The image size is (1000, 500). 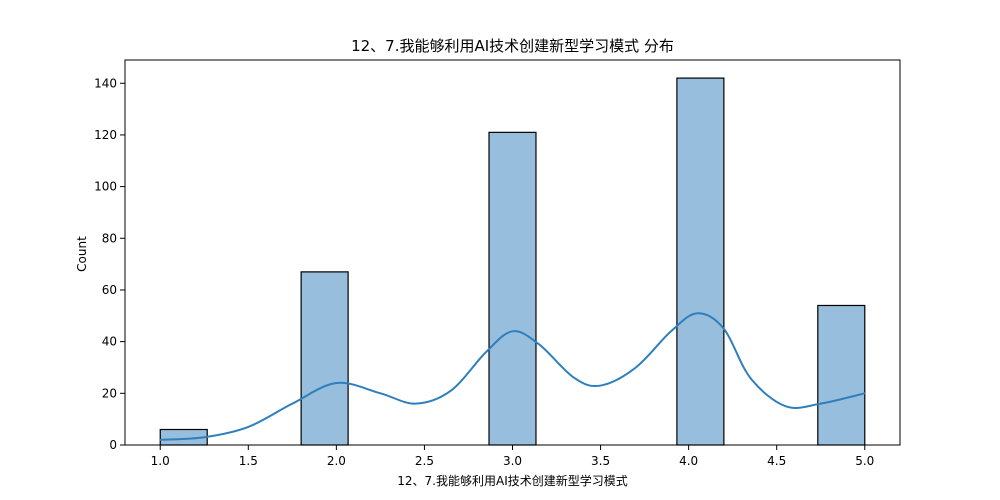 I want to click on x-tick-label: 1.0, so click(x=160, y=461).